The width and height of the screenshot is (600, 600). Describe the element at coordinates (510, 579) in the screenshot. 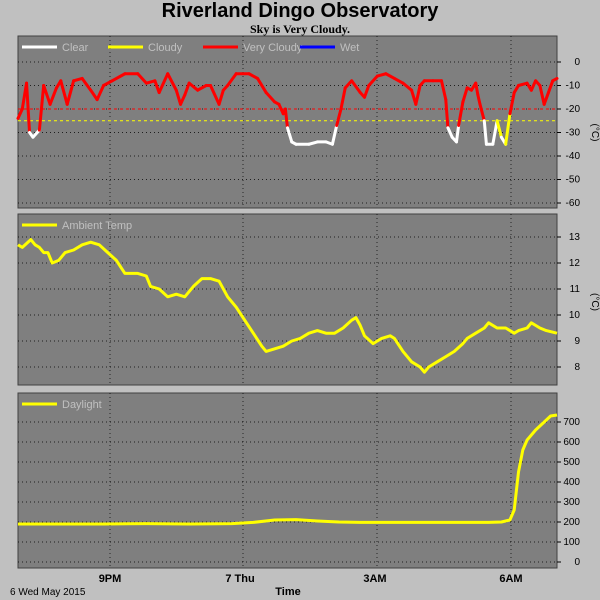

I see `x-tick-label: 6AM` at that location.